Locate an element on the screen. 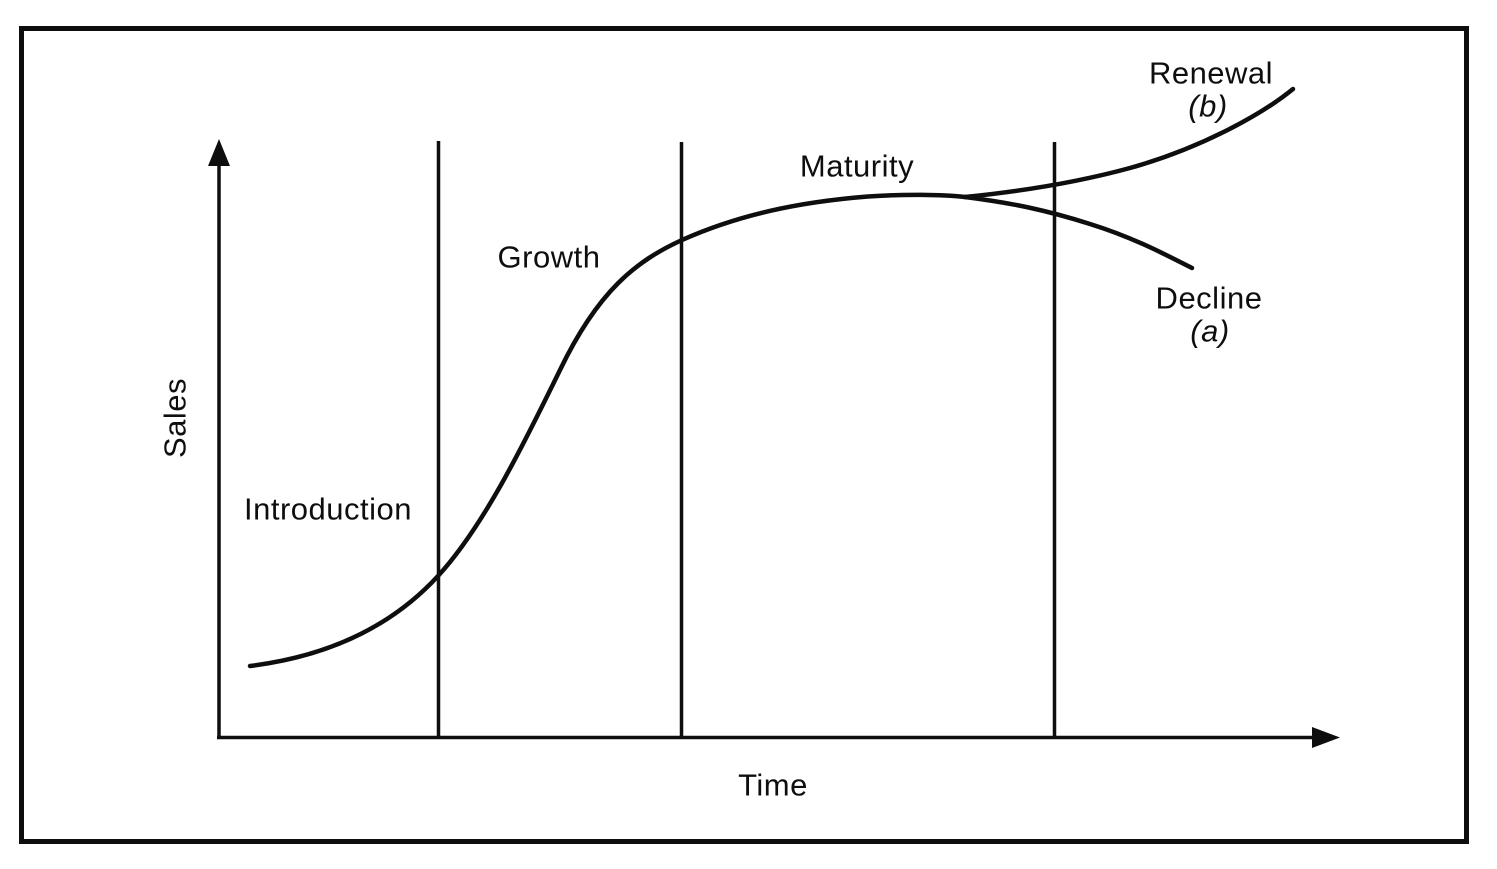  renewal-branch-curve is located at coordinates (1129, 143).